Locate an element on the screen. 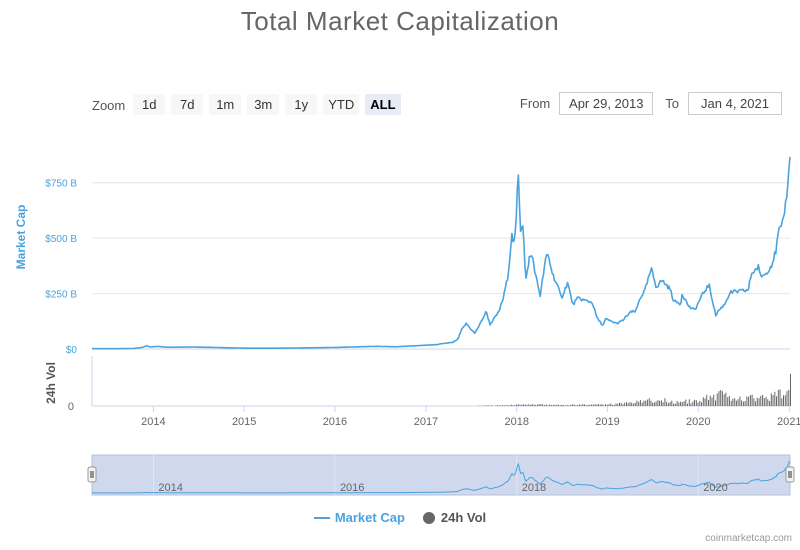 Image resolution: width=800 pixels, height=550 pixels. x-tick-label: 2015 is located at coordinates (244, 422).